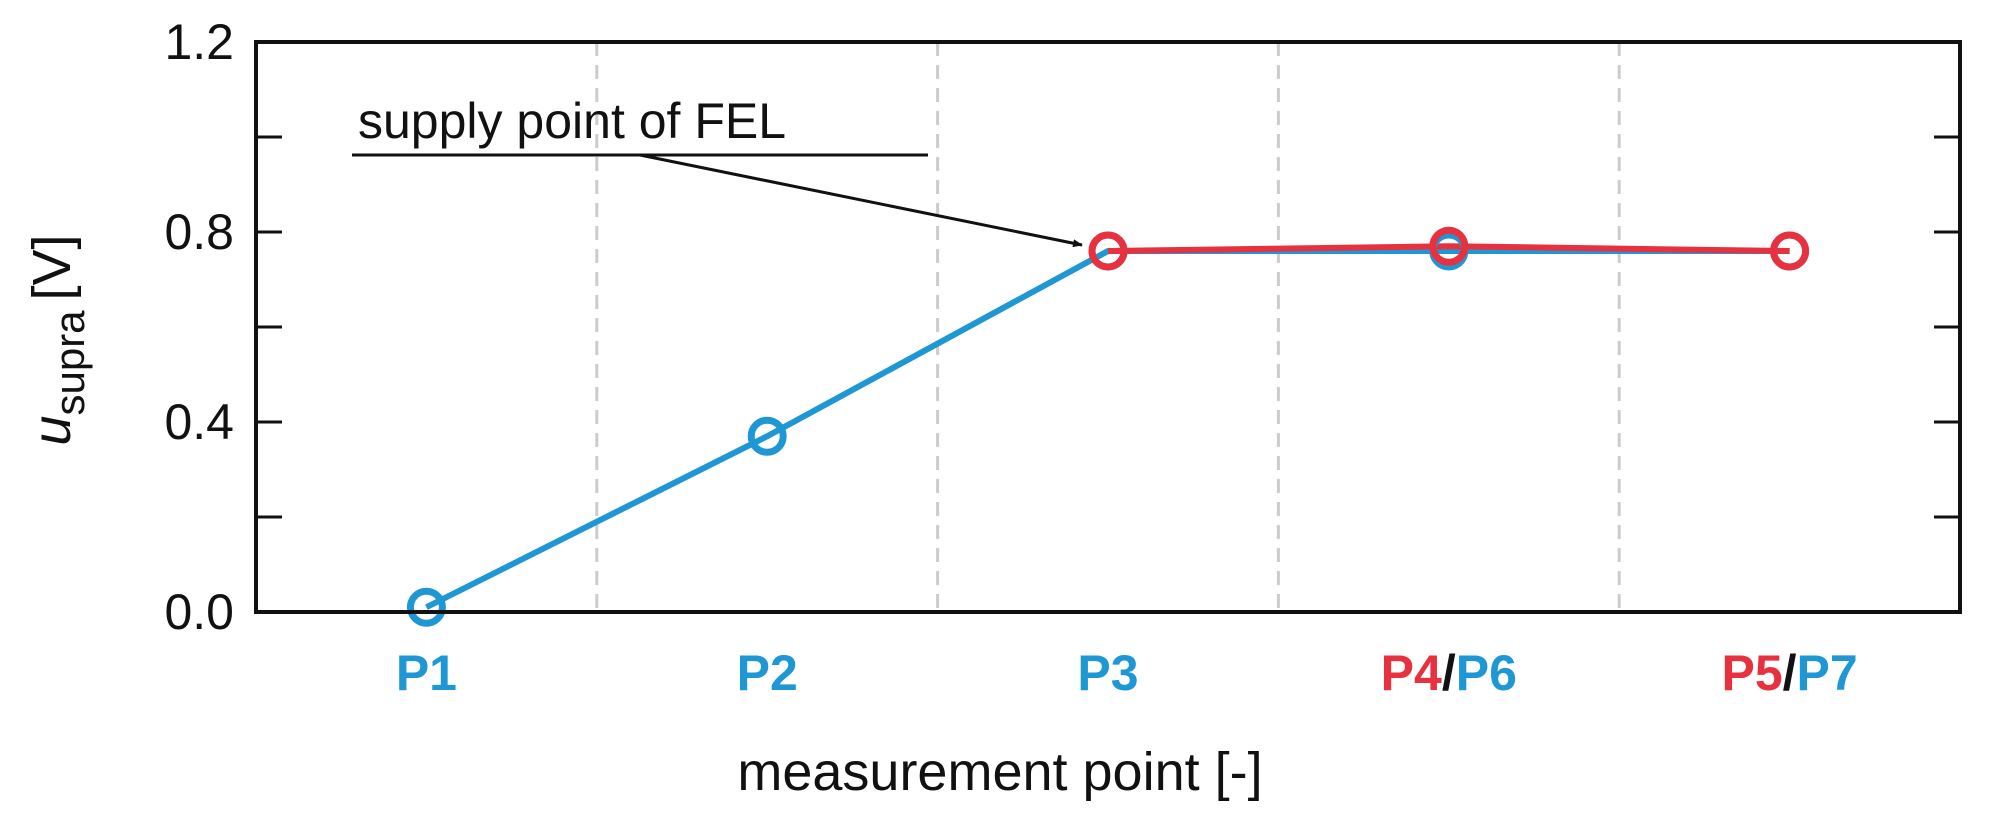 Image resolution: width=1999 pixels, height=821 pixels. What do you see at coordinates (572, 121) in the screenshot?
I see `annotation-text: supply point of FEL` at bounding box center [572, 121].